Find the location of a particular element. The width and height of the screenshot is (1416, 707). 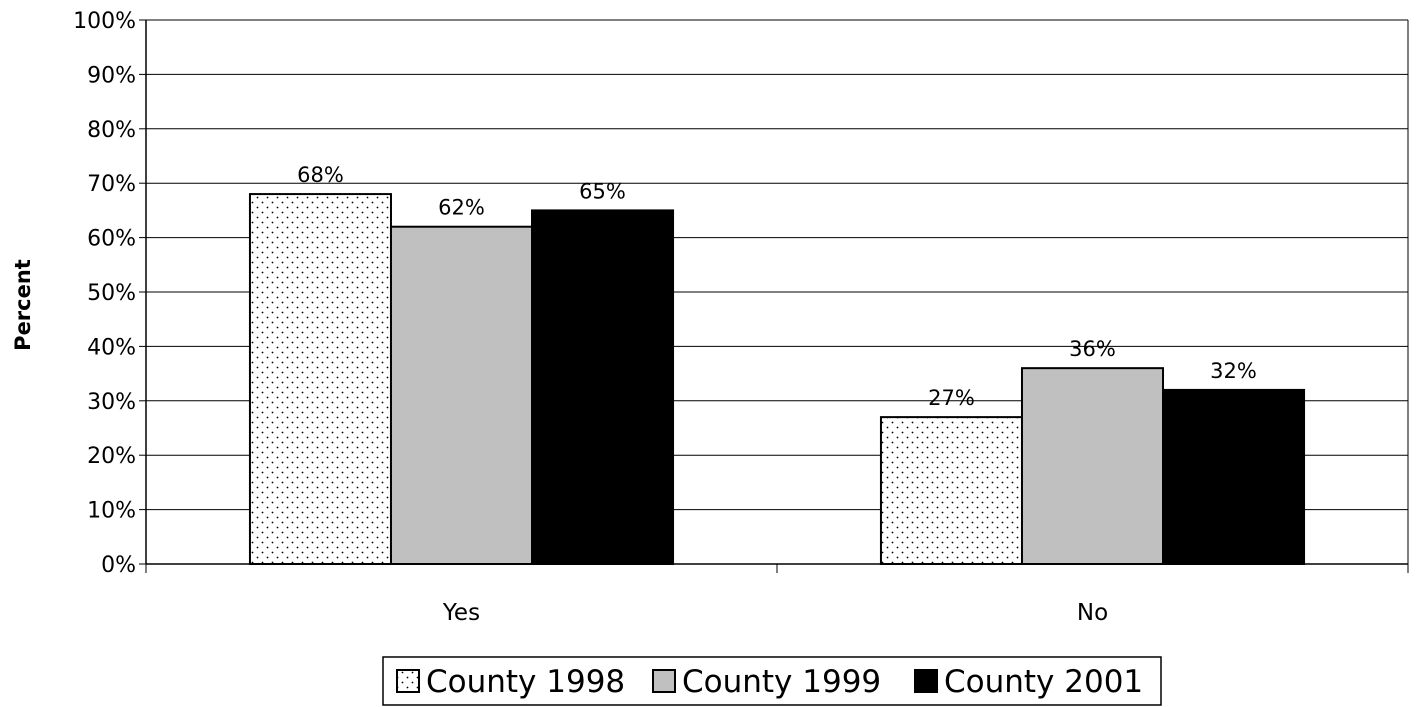

legend-box is located at coordinates (772, 681).